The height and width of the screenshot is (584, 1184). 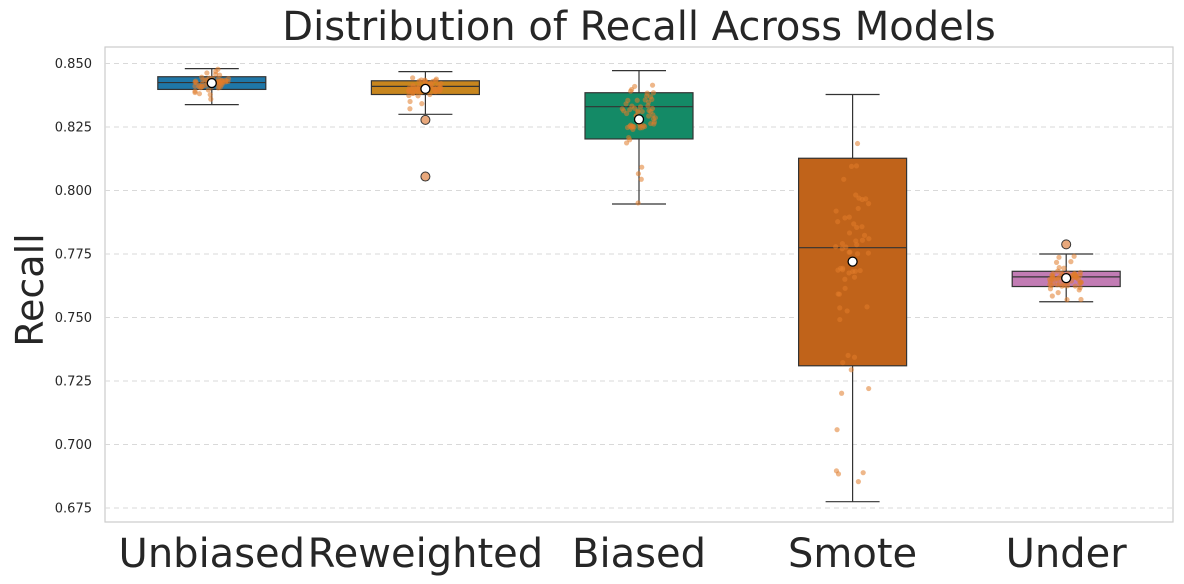 I want to click on y-tick-label: 0.700, so click(x=73, y=445).